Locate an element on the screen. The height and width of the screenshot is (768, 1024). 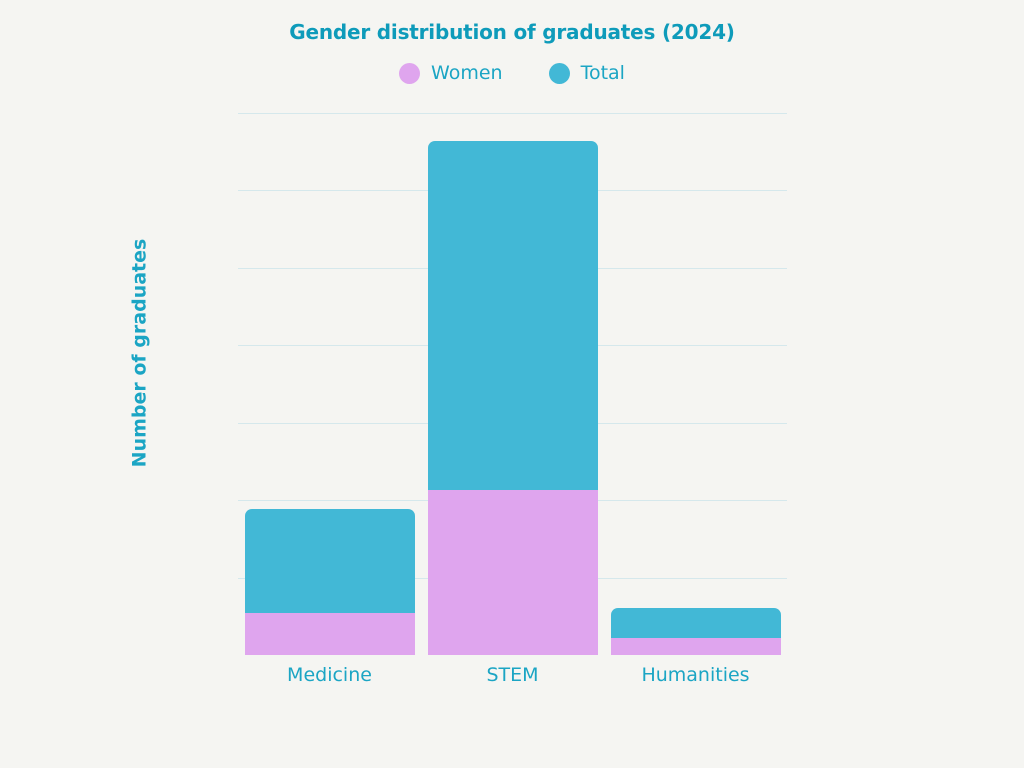
x-axis-tick-label: Medicine is located at coordinates (329, 675).